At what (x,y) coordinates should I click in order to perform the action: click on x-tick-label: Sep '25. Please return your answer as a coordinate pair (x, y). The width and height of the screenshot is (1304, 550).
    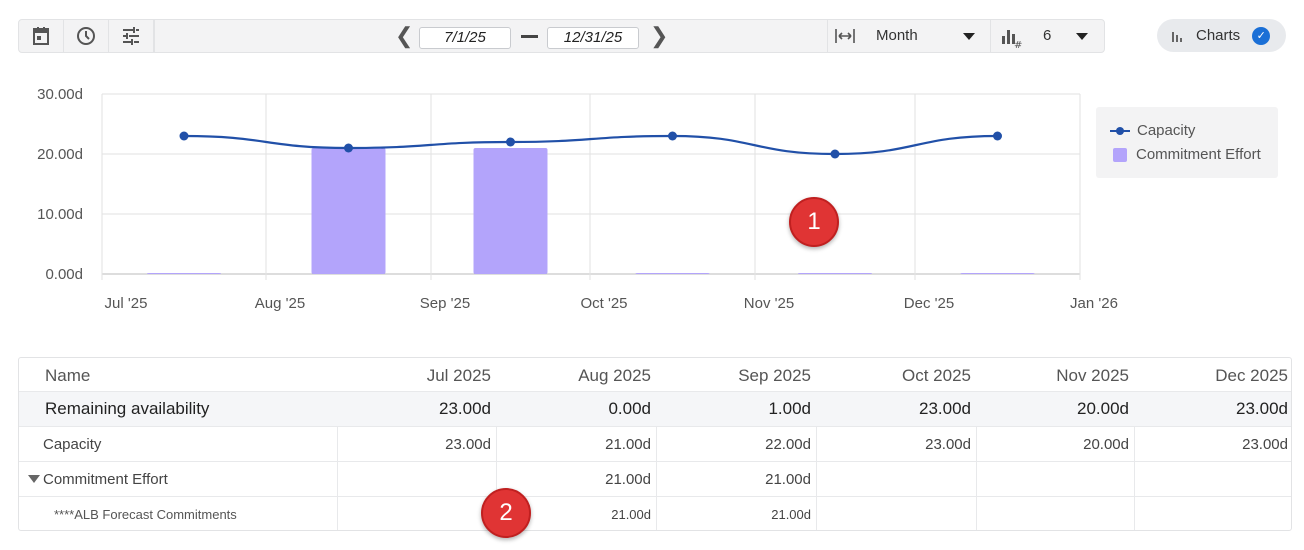
    Looking at the image, I should click on (445, 303).